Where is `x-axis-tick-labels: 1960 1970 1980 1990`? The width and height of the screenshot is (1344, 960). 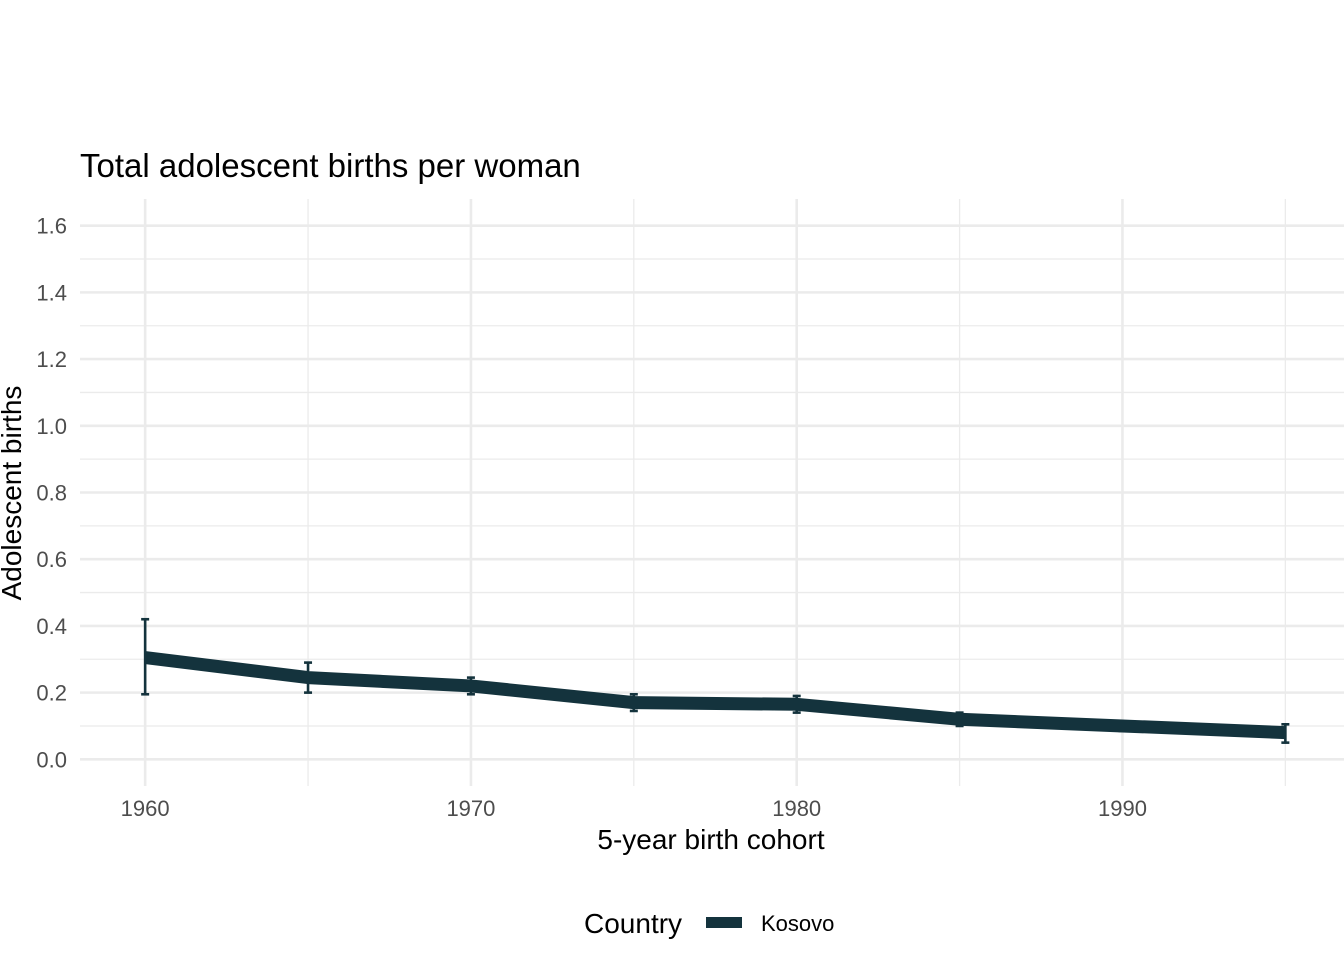 x-axis-tick-labels: 1960 1970 1980 1990 is located at coordinates (634, 808).